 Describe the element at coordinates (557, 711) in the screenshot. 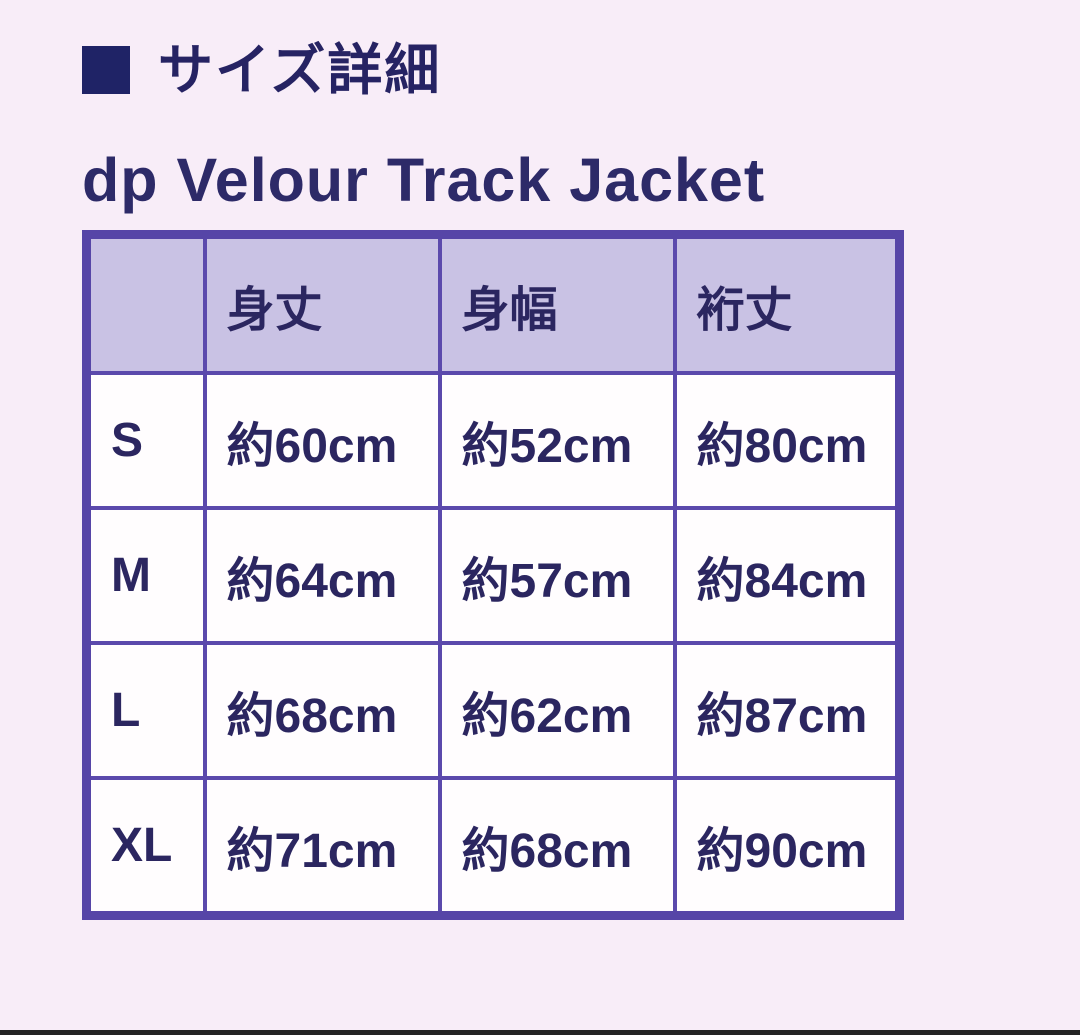

I see `measurement-cell: 約62cm` at that location.